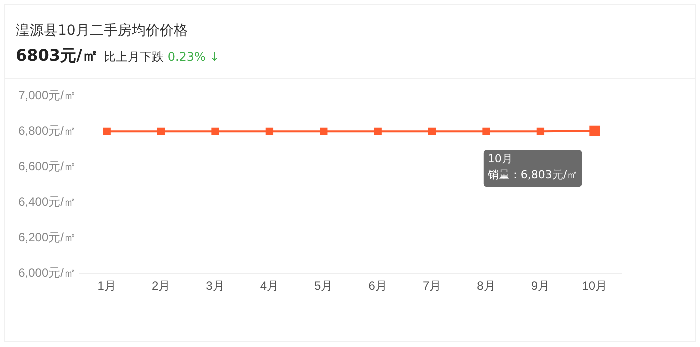 The width and height of the screenshot is (700, 347). I want to click on x-tick-label: 7月, so click(432, 286).